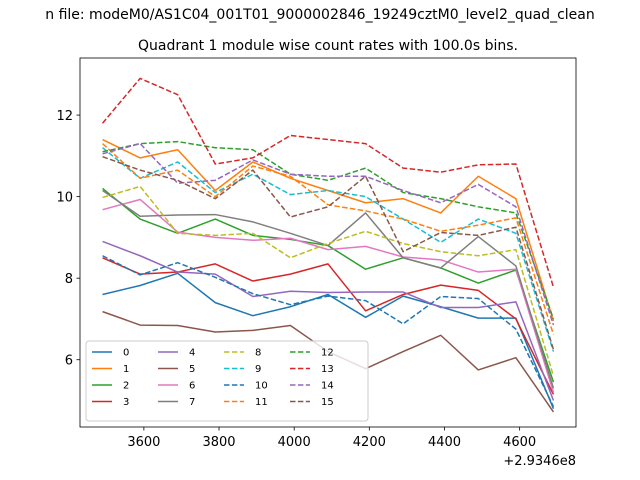 This screenshot has width=640, height=480. What do you see at coordinates (64, 198) in the screenshot?
I see `y-tick-label: 10` at bounding box center [64, 198].